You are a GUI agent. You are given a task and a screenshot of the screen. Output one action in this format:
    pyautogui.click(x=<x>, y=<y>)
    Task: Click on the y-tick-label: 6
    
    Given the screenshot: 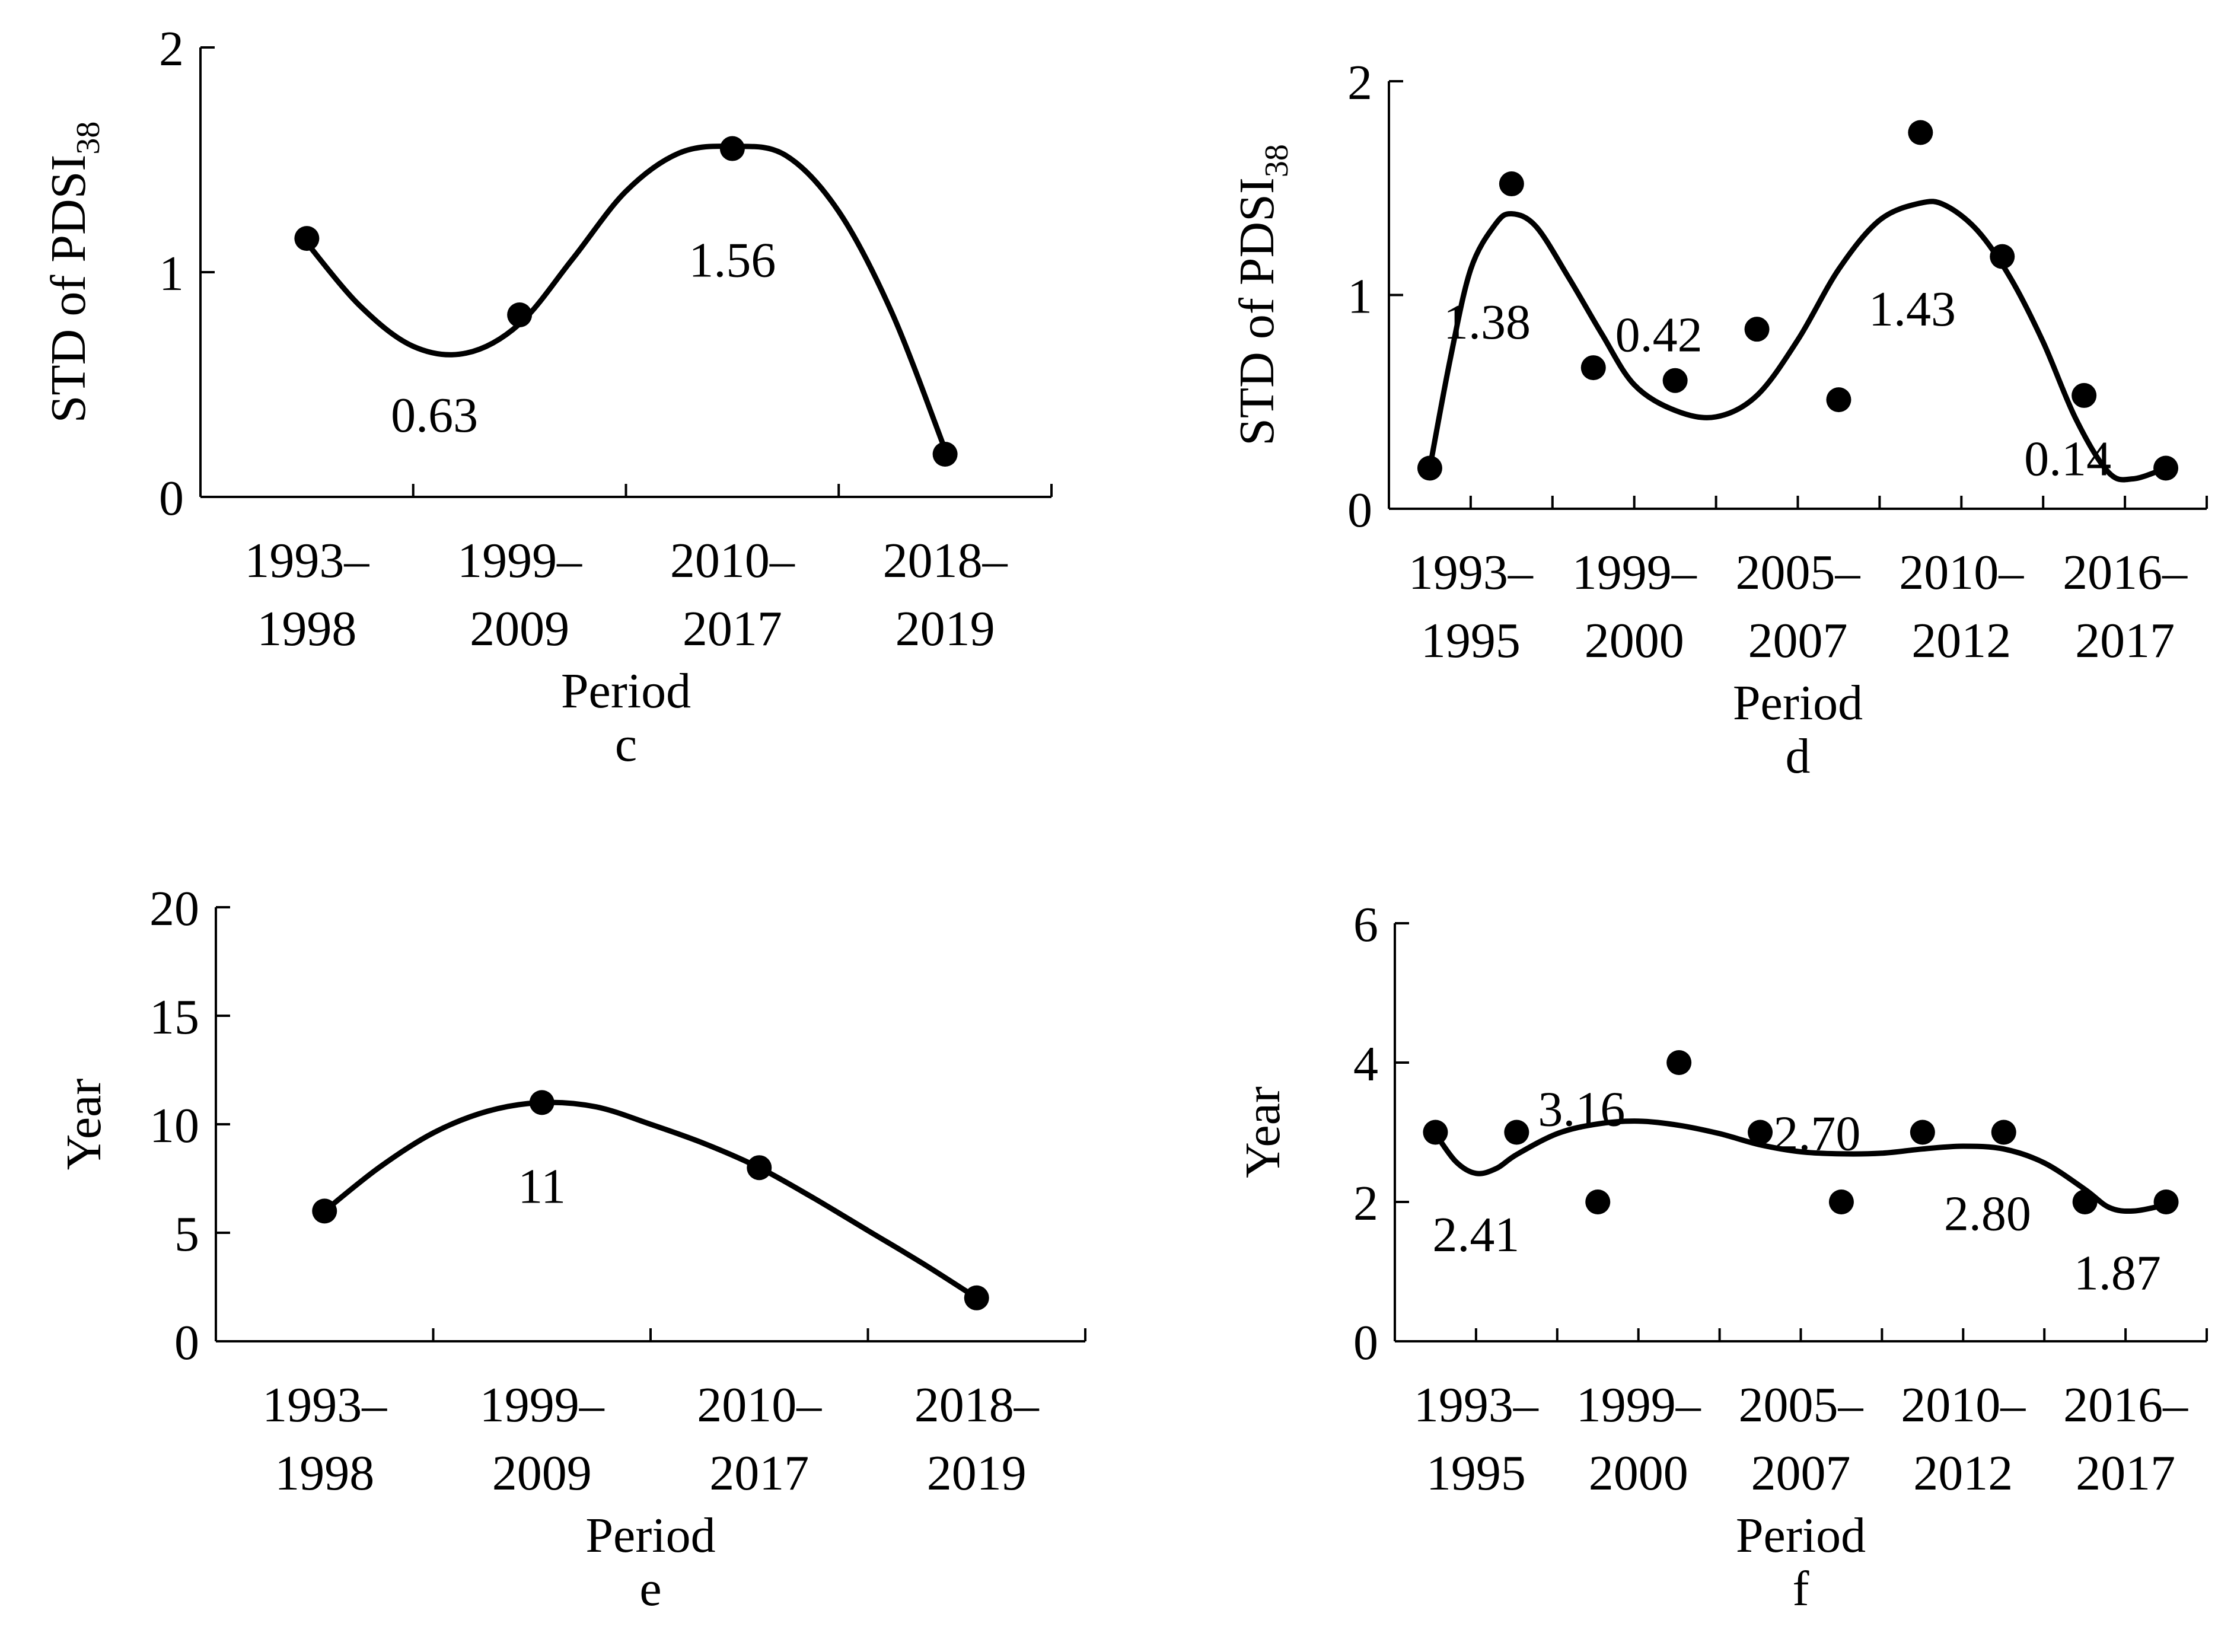 What is the action you would take?
    pyautogui.click(x=1365, y=924)
    